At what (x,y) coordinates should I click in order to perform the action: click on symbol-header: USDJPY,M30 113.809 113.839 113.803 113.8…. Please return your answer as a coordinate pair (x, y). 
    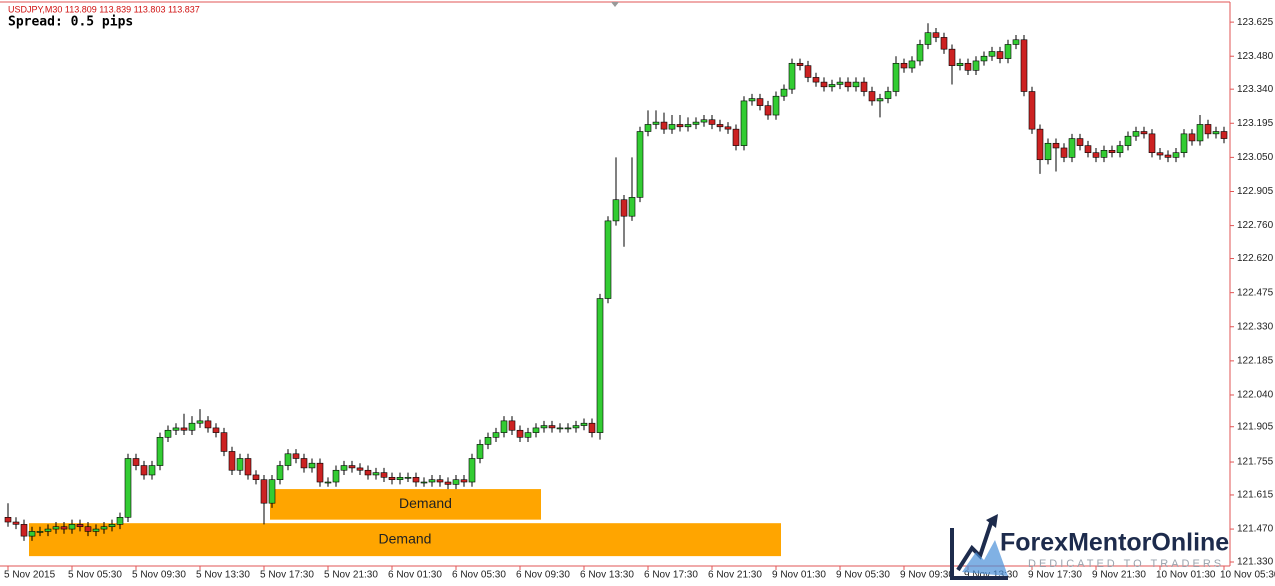
    Looking at the image, I should click on (104, 9).